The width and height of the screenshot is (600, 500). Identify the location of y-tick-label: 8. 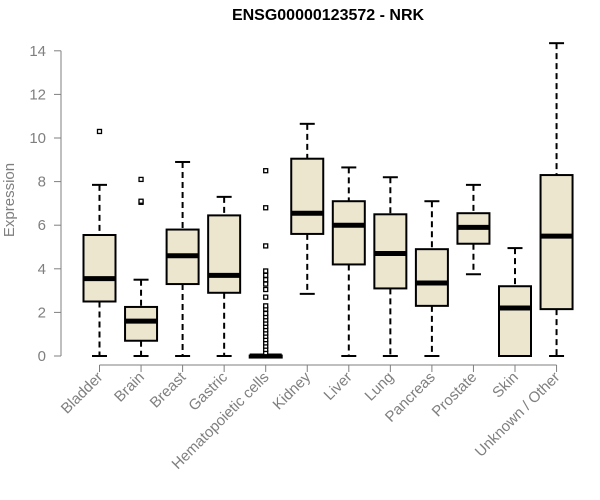
(42, 182).